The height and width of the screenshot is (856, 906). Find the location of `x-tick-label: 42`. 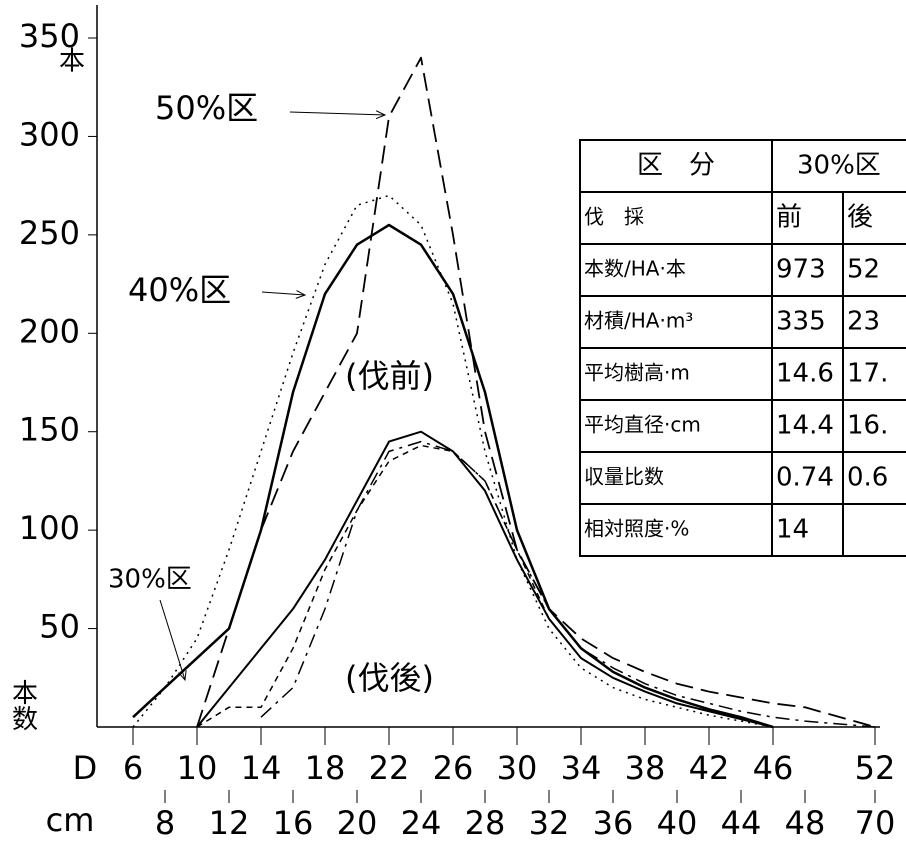

x-tick-label: 42 is located at coordinates (709, 768).